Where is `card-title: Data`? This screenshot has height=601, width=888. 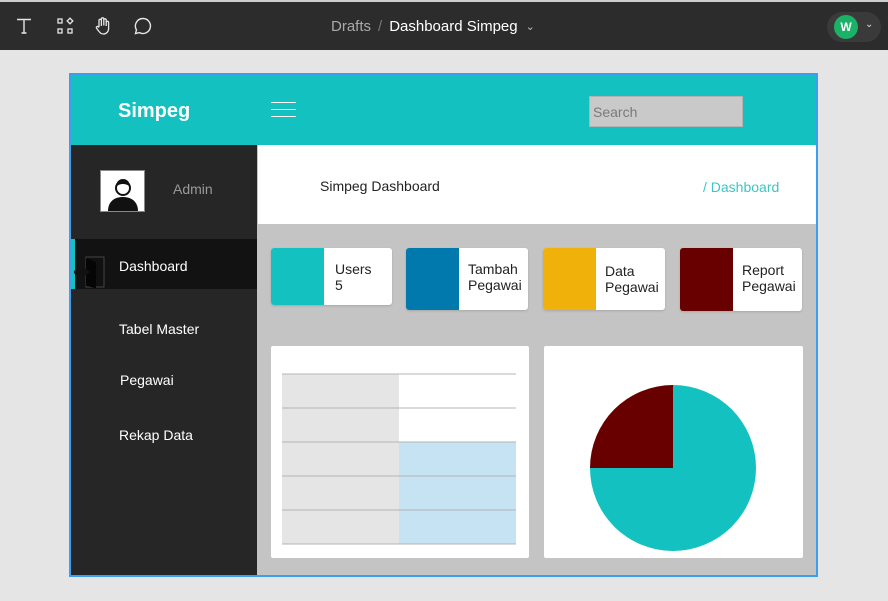
card-title: Data is located at coordinates (632, 271).